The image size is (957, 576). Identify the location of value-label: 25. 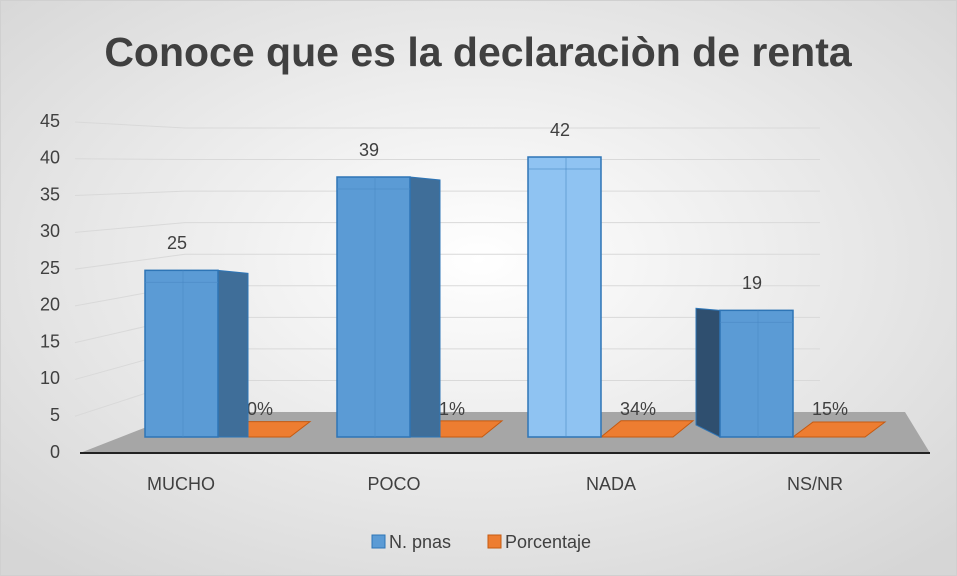
(177, 243).